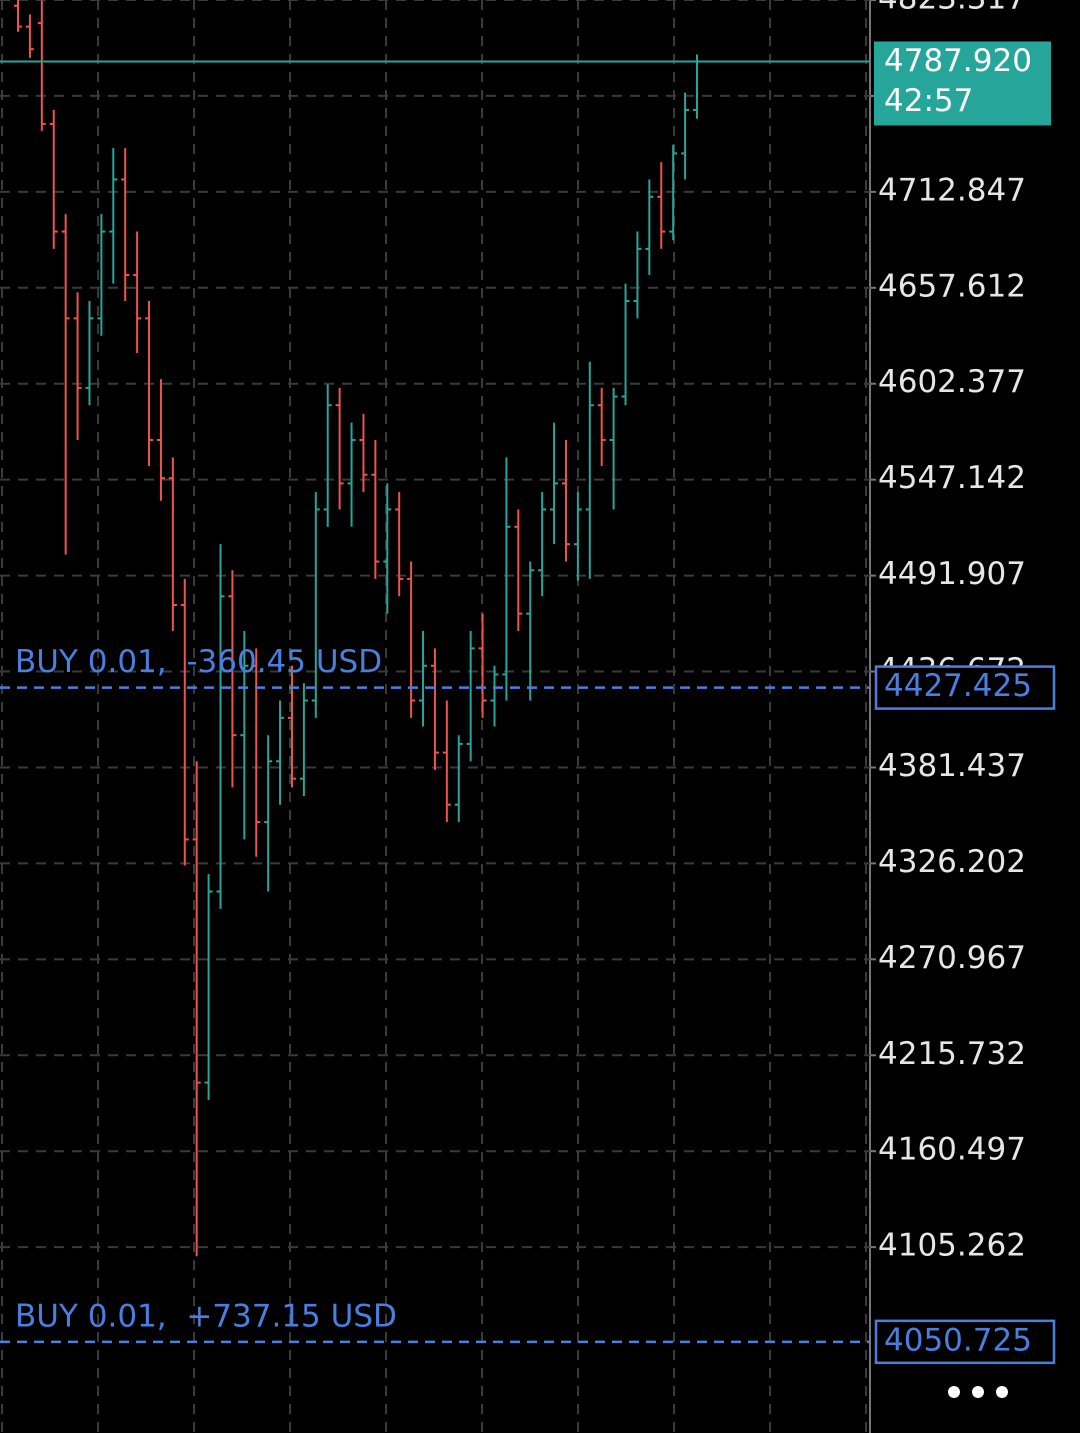 The image size is (1080, 1433). What do you see at coordinates (952, 958) in the screenshot?
I see `y-tick-label: 4270.967` at bounding box center [952, 958].